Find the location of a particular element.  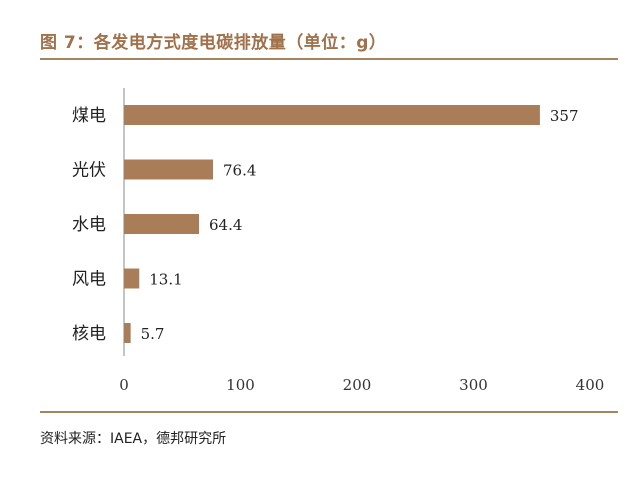

x-tick-label-300: 300 is located at coordinates (473, 385).